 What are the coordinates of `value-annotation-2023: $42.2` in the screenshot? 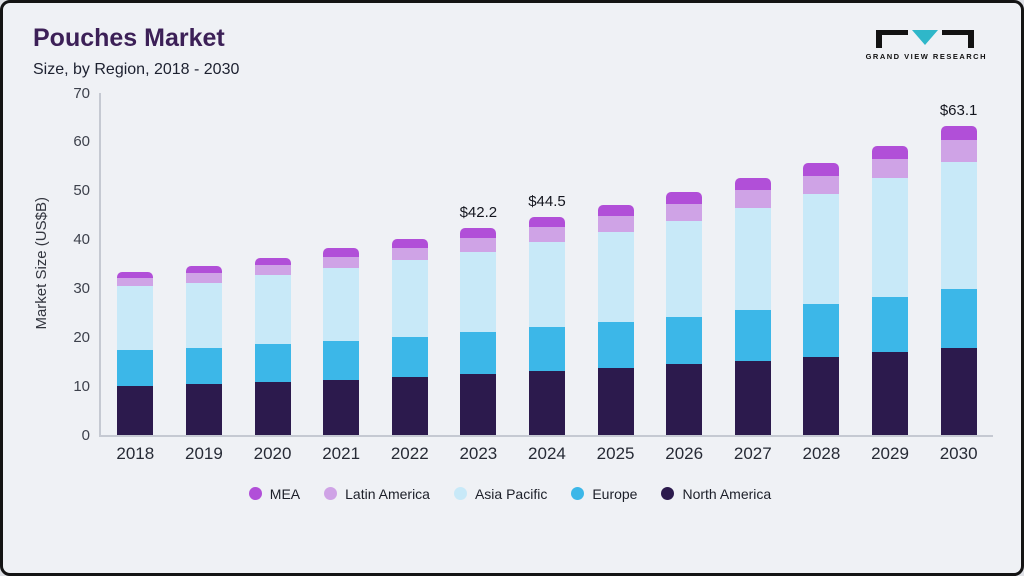 It's located at (478, 213).